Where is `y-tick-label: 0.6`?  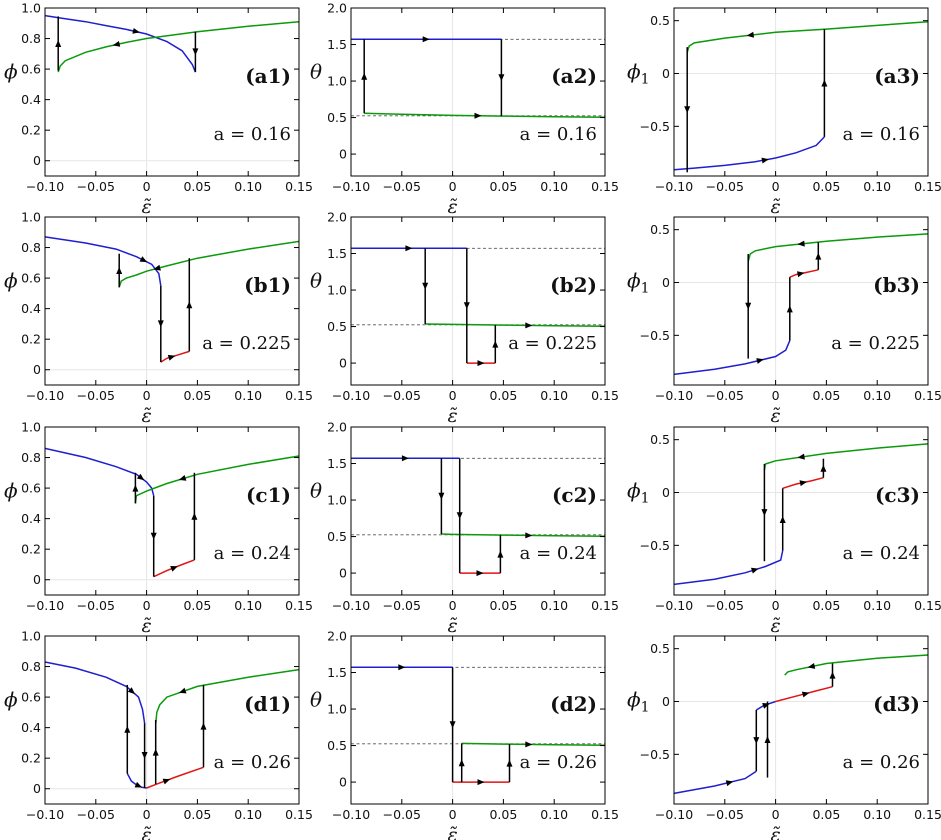
y-tick-label: 0.6 is located at coordinates (31, 697).